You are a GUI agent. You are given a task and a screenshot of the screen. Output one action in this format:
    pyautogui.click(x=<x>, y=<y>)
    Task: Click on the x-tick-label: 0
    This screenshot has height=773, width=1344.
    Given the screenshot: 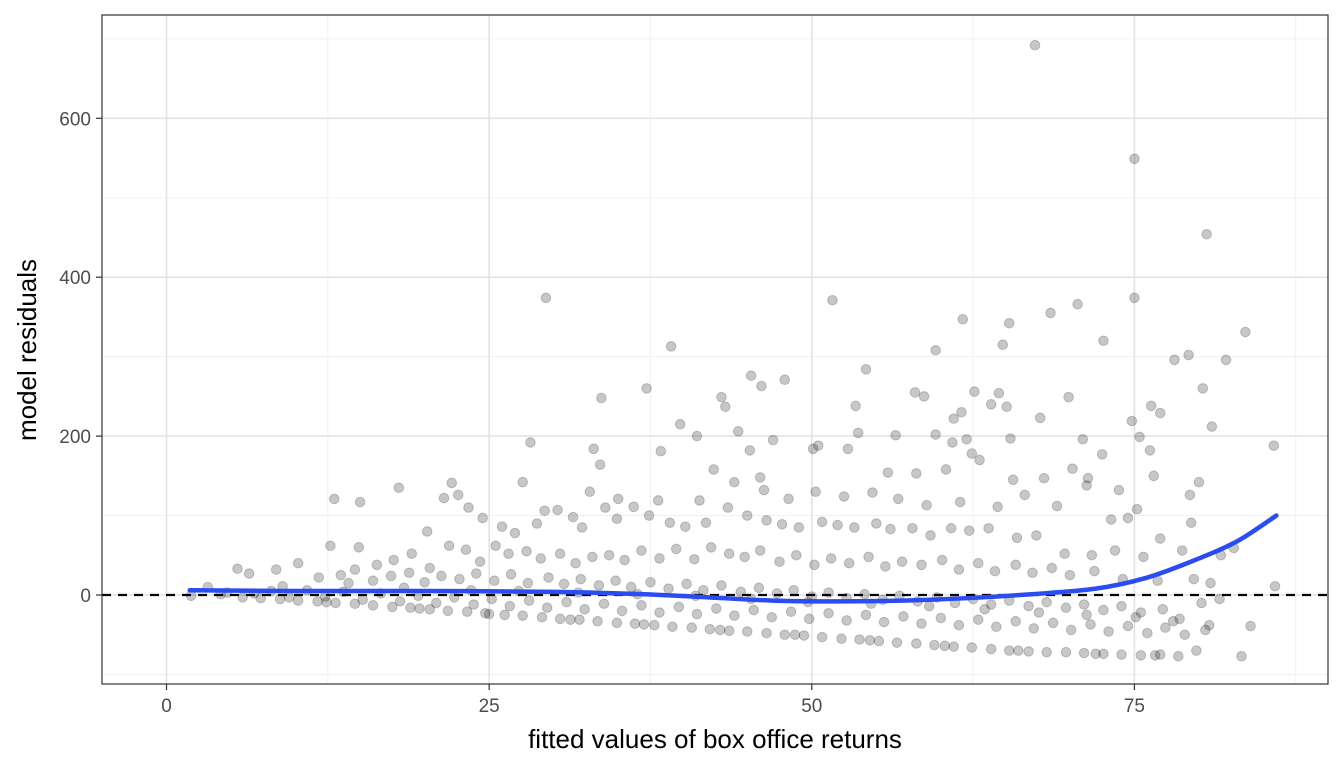 What is the action you would take?
    pyautogui.click(x=166, y=706)
    